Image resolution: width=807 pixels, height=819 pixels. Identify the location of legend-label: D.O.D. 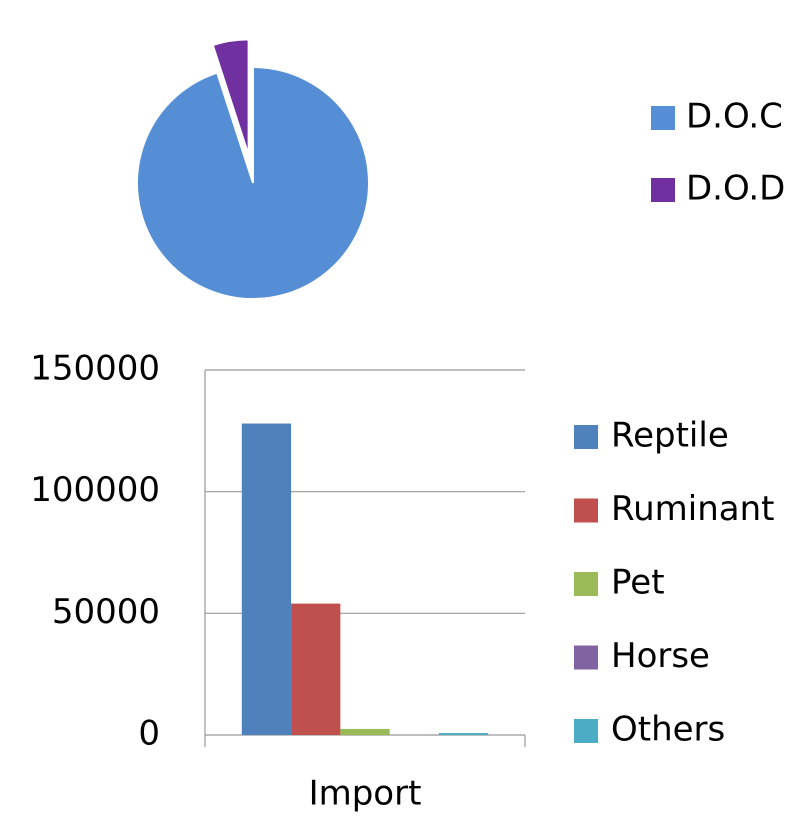
(735, 189).